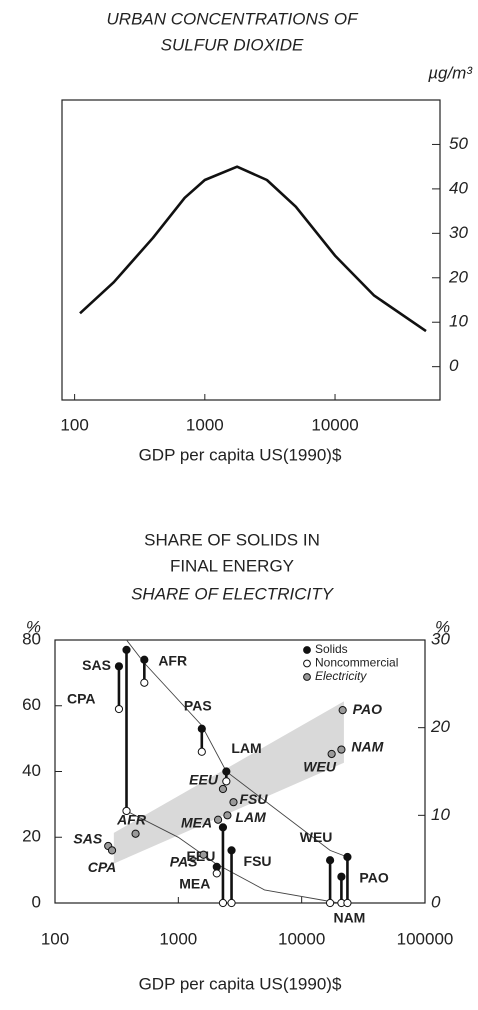 Image resolution: width=478 pixels, height=1010 pixels. Describe the element at coordinates (440, 726) in the screenshot. I see `y2-tick-label: 20` at that location.